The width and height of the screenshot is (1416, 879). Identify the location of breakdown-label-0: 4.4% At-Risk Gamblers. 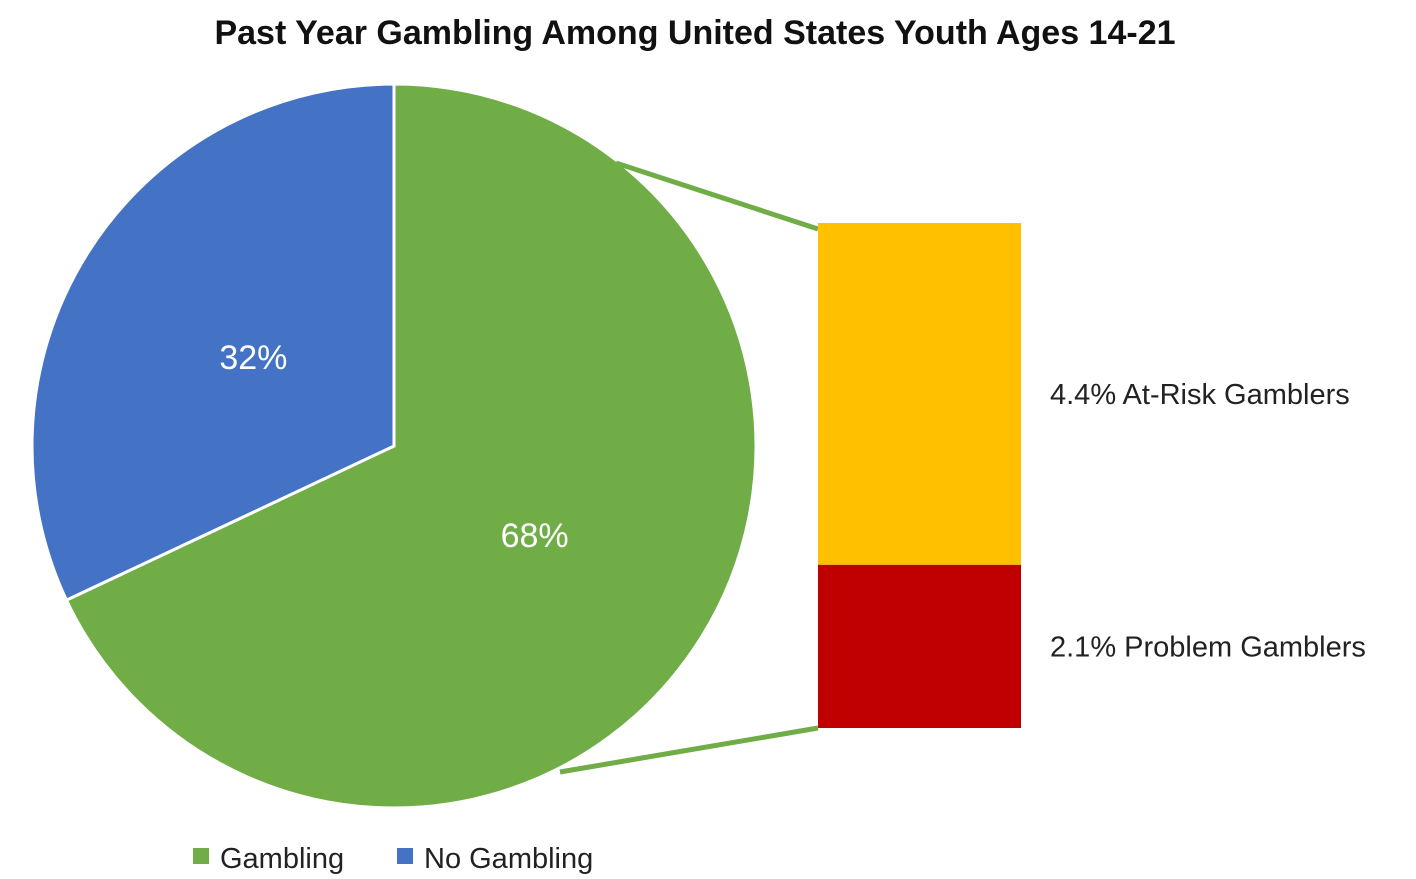
(1200, 395).